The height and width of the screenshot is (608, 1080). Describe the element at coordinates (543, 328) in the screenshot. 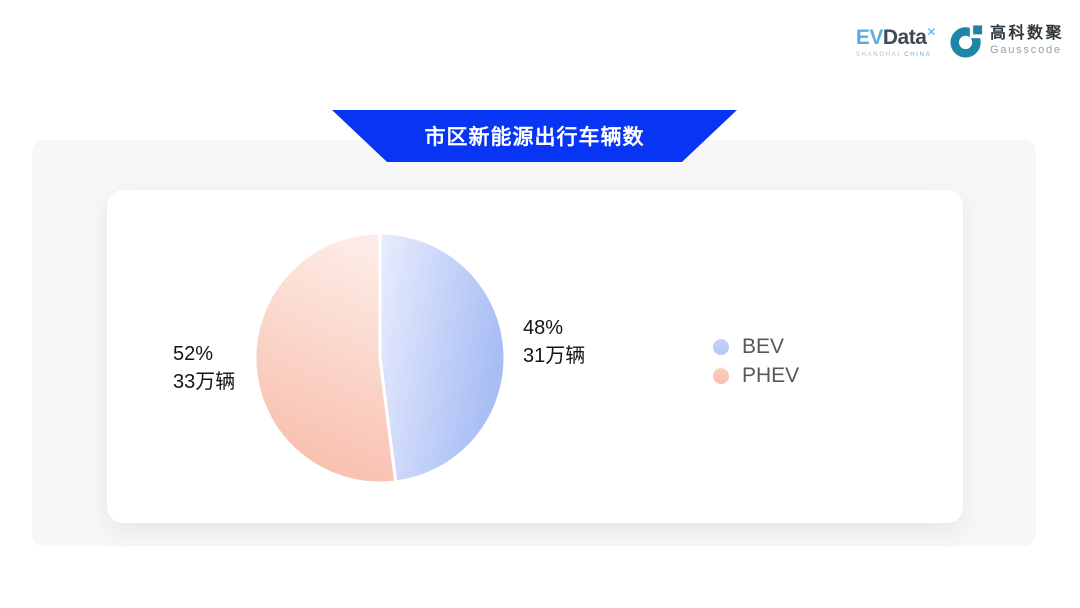

I see `bev-percent-label: 48%` at that location.